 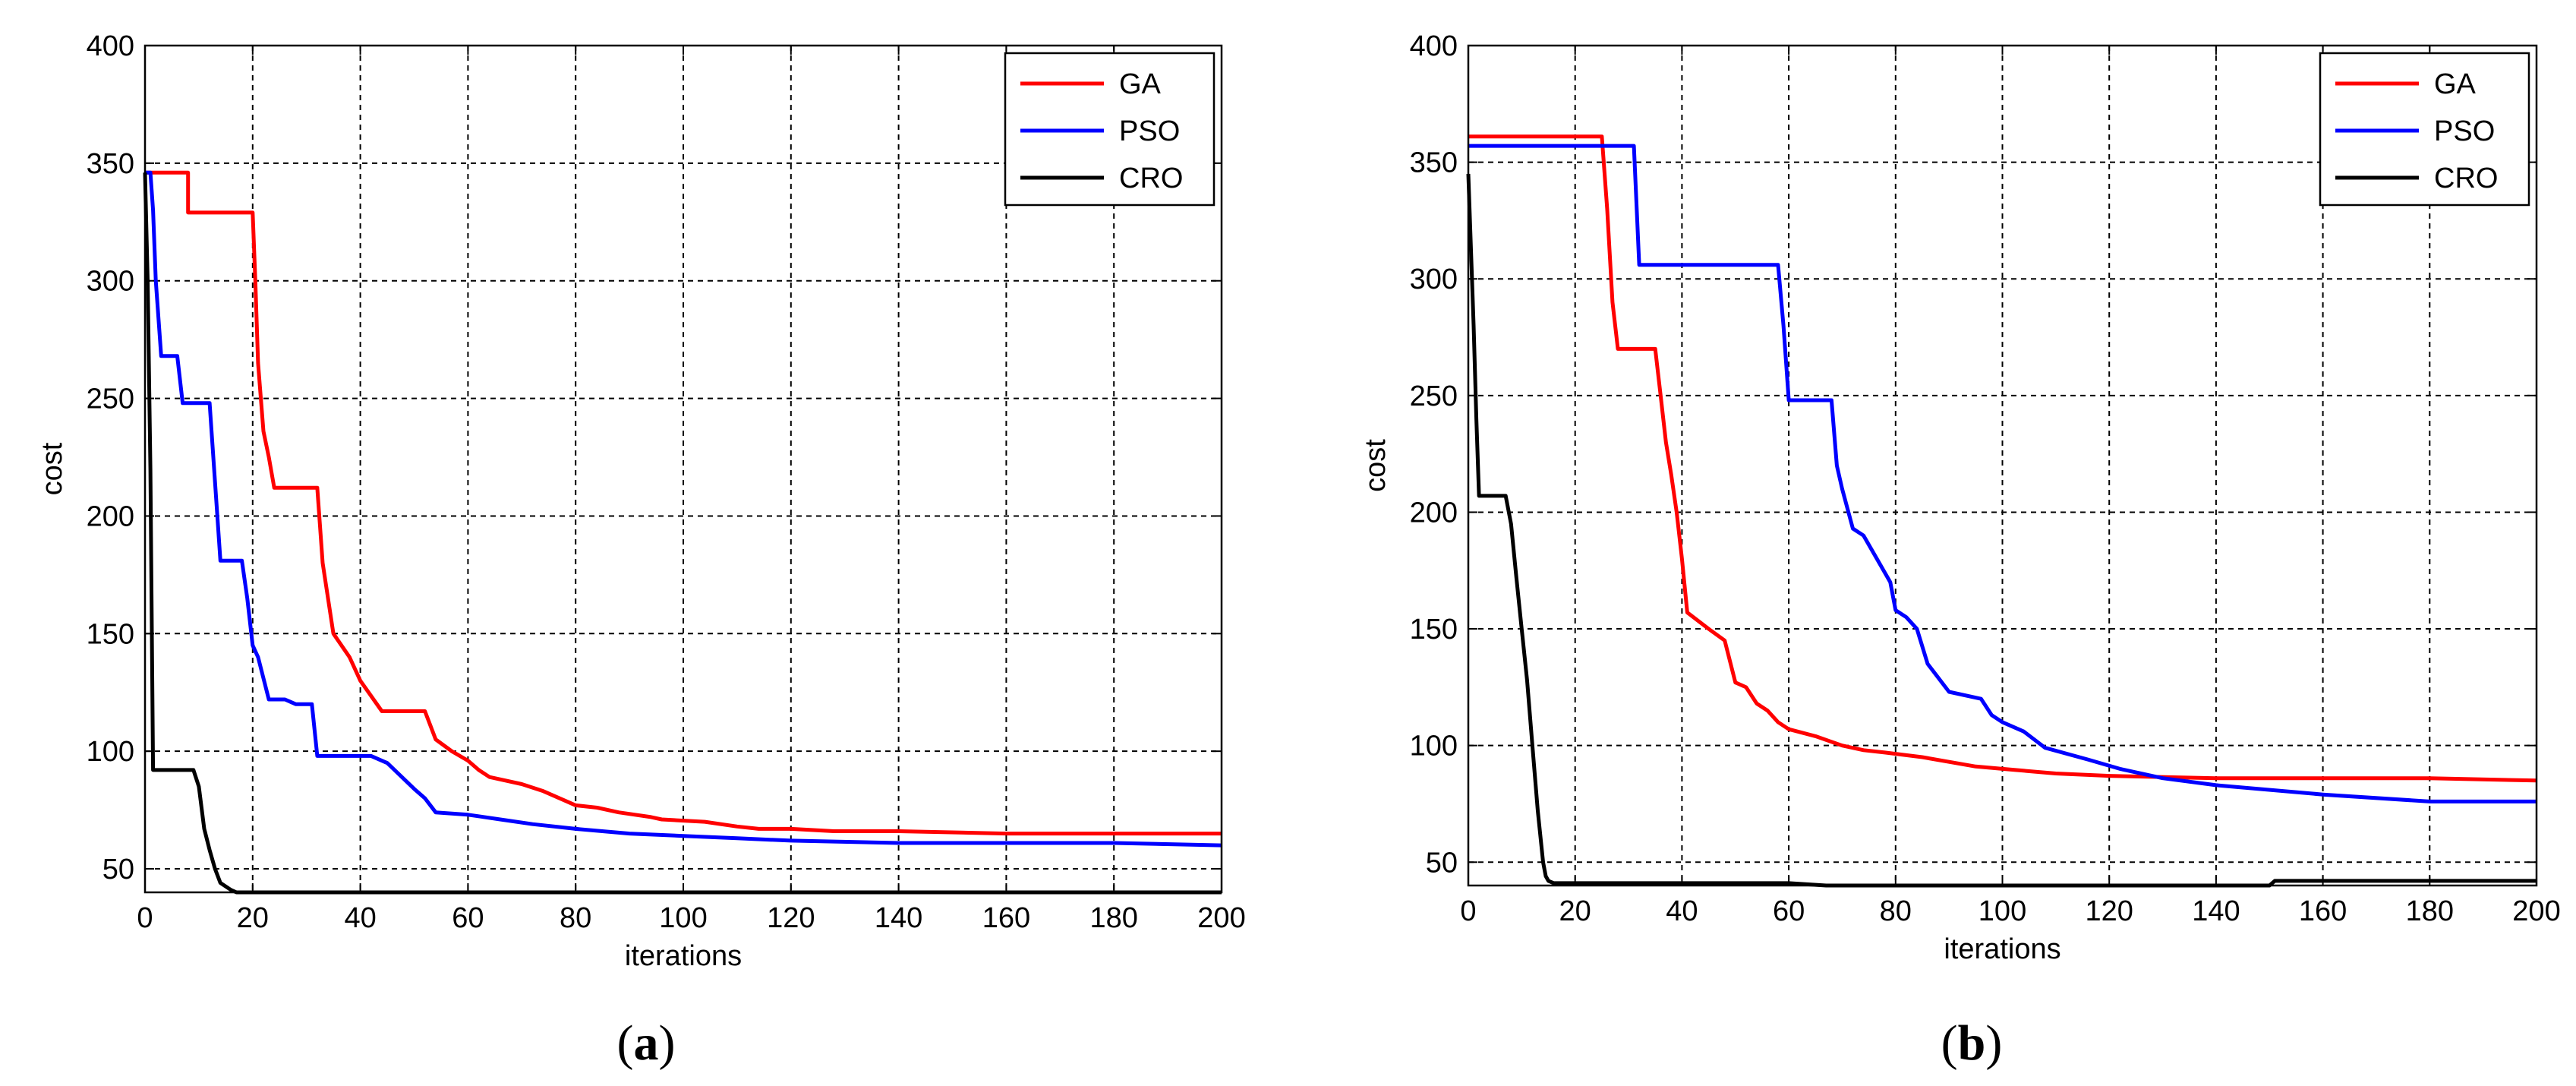 I want to click on panel-caption-a: (a), so click(x=646, y=1043).